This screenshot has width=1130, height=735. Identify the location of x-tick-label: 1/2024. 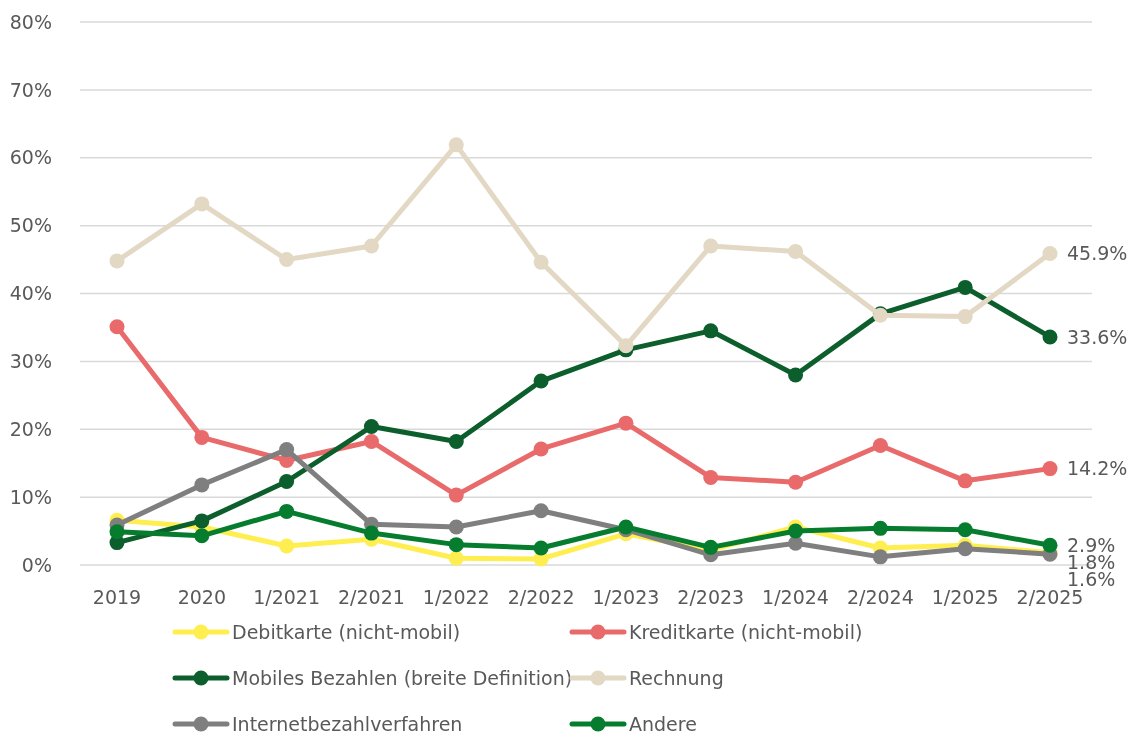
(795, 597).